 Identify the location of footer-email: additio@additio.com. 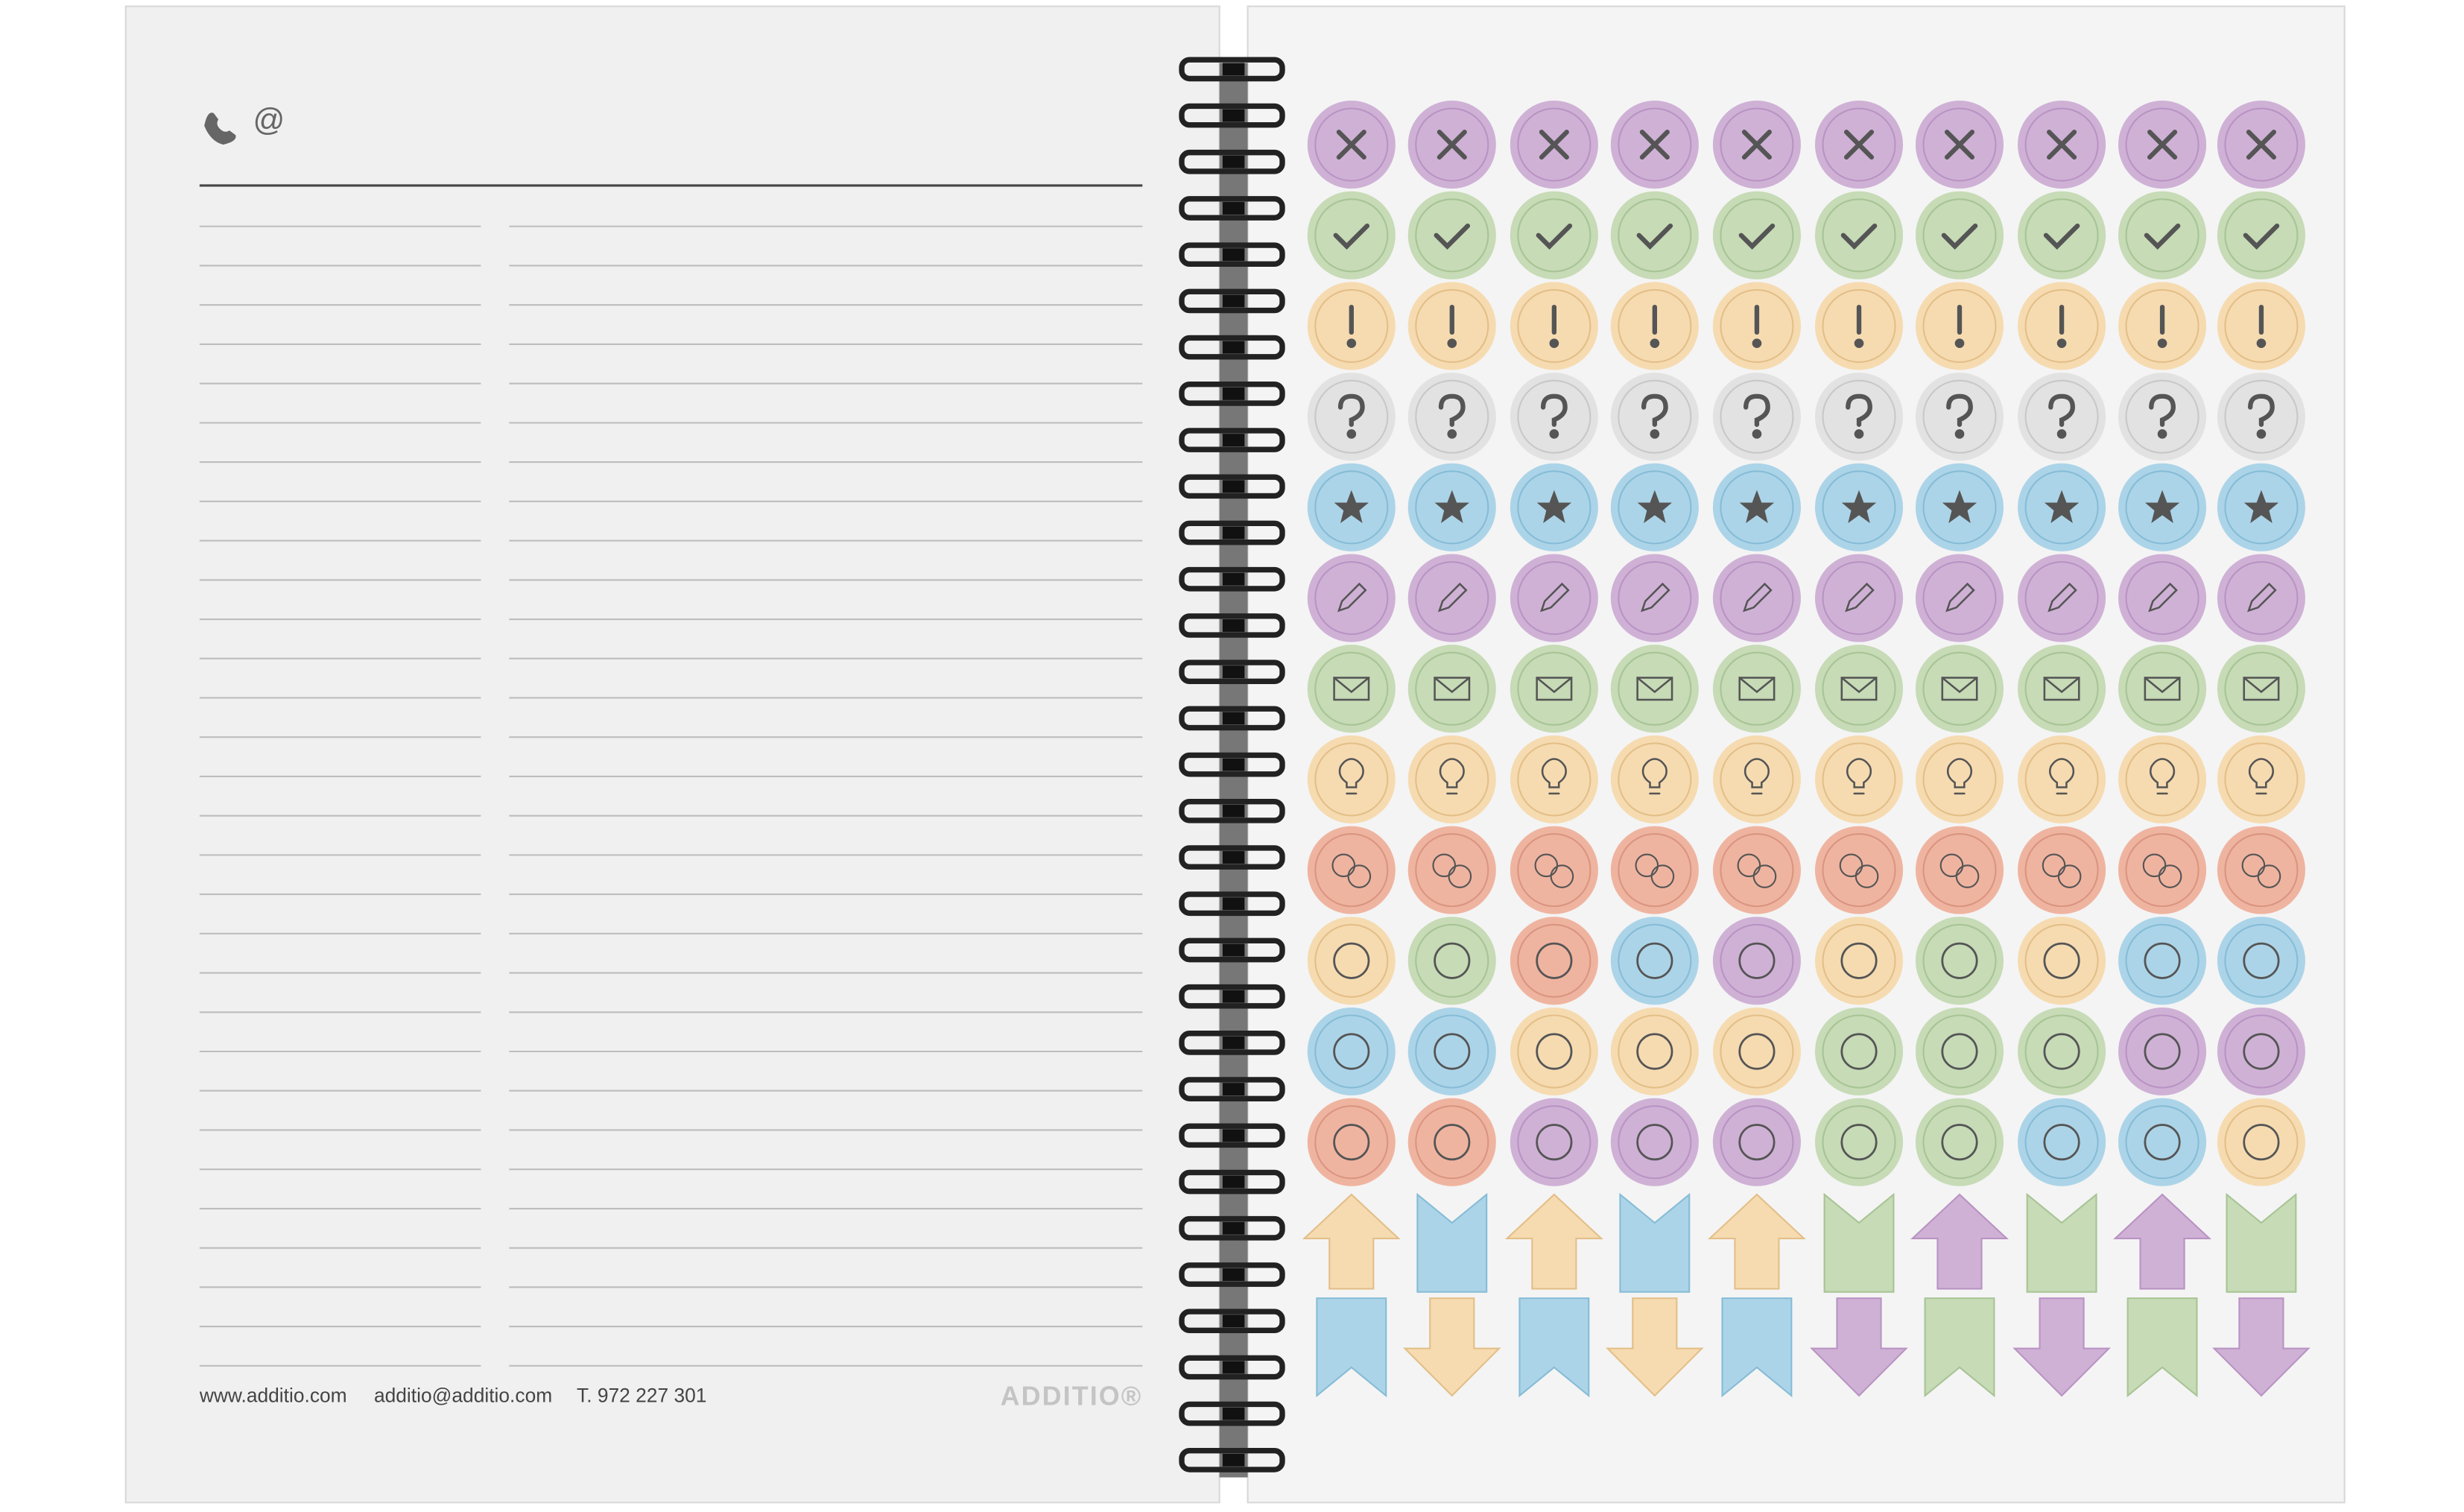
(463, 1395).